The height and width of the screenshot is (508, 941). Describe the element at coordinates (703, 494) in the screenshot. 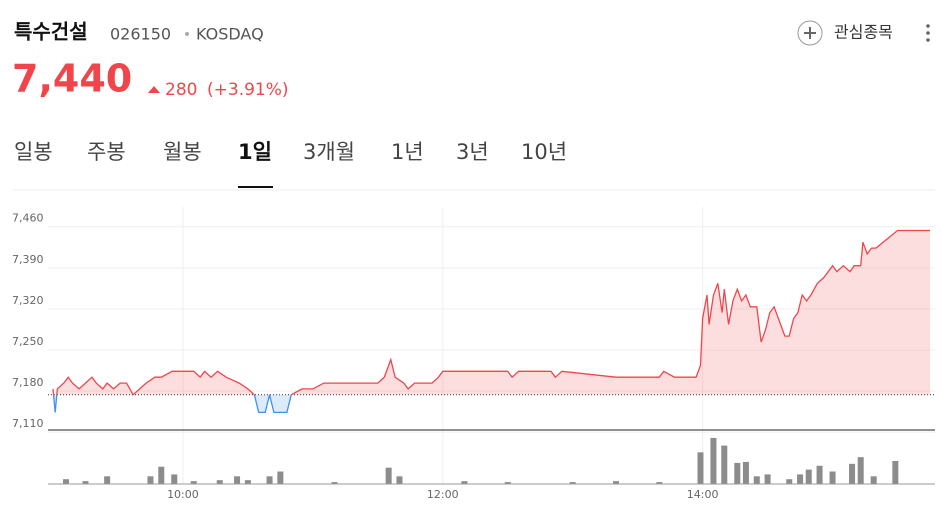

I see `x-tick-label: 14:00` at that location.